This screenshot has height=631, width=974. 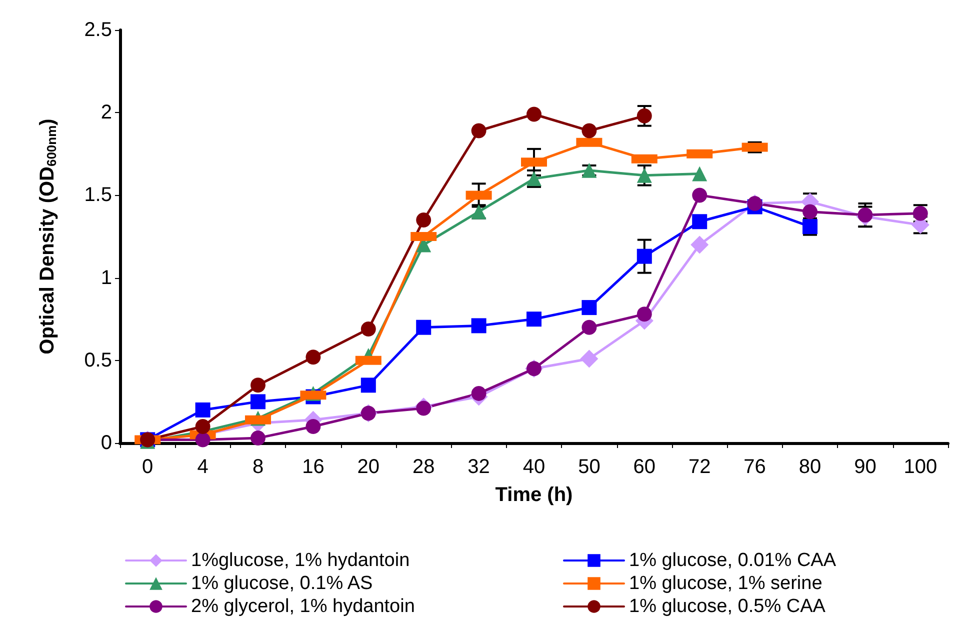 I want to click on x-tick-label: 50, so click(x=589, y=467).